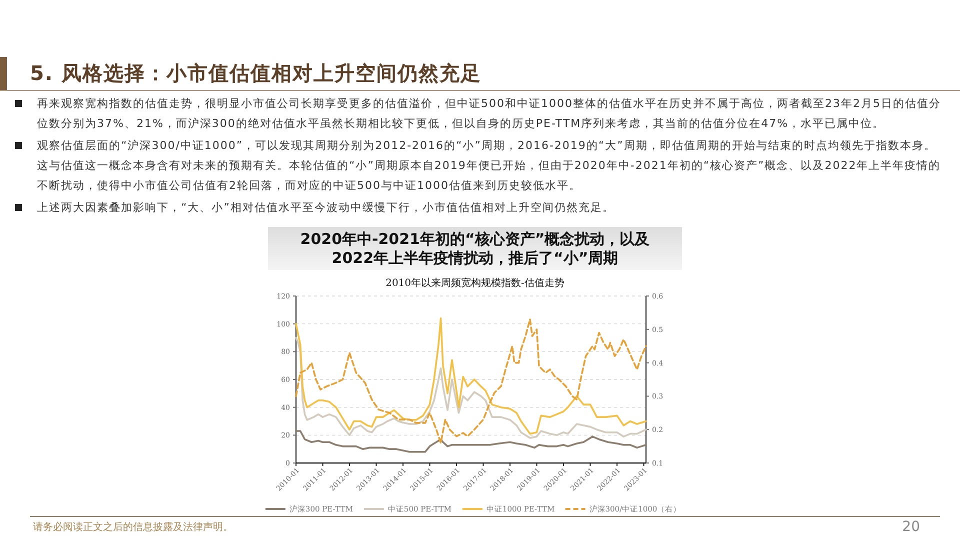  What do you see at coordinates (326, 208) in the screenshot?
I see `text: 上述两大因素叠加影响下，“大、小”相对估值水平至今波动中缓慢下行，小市值估值相对上升空间仍然充足。` at bounding box center [326, 208].